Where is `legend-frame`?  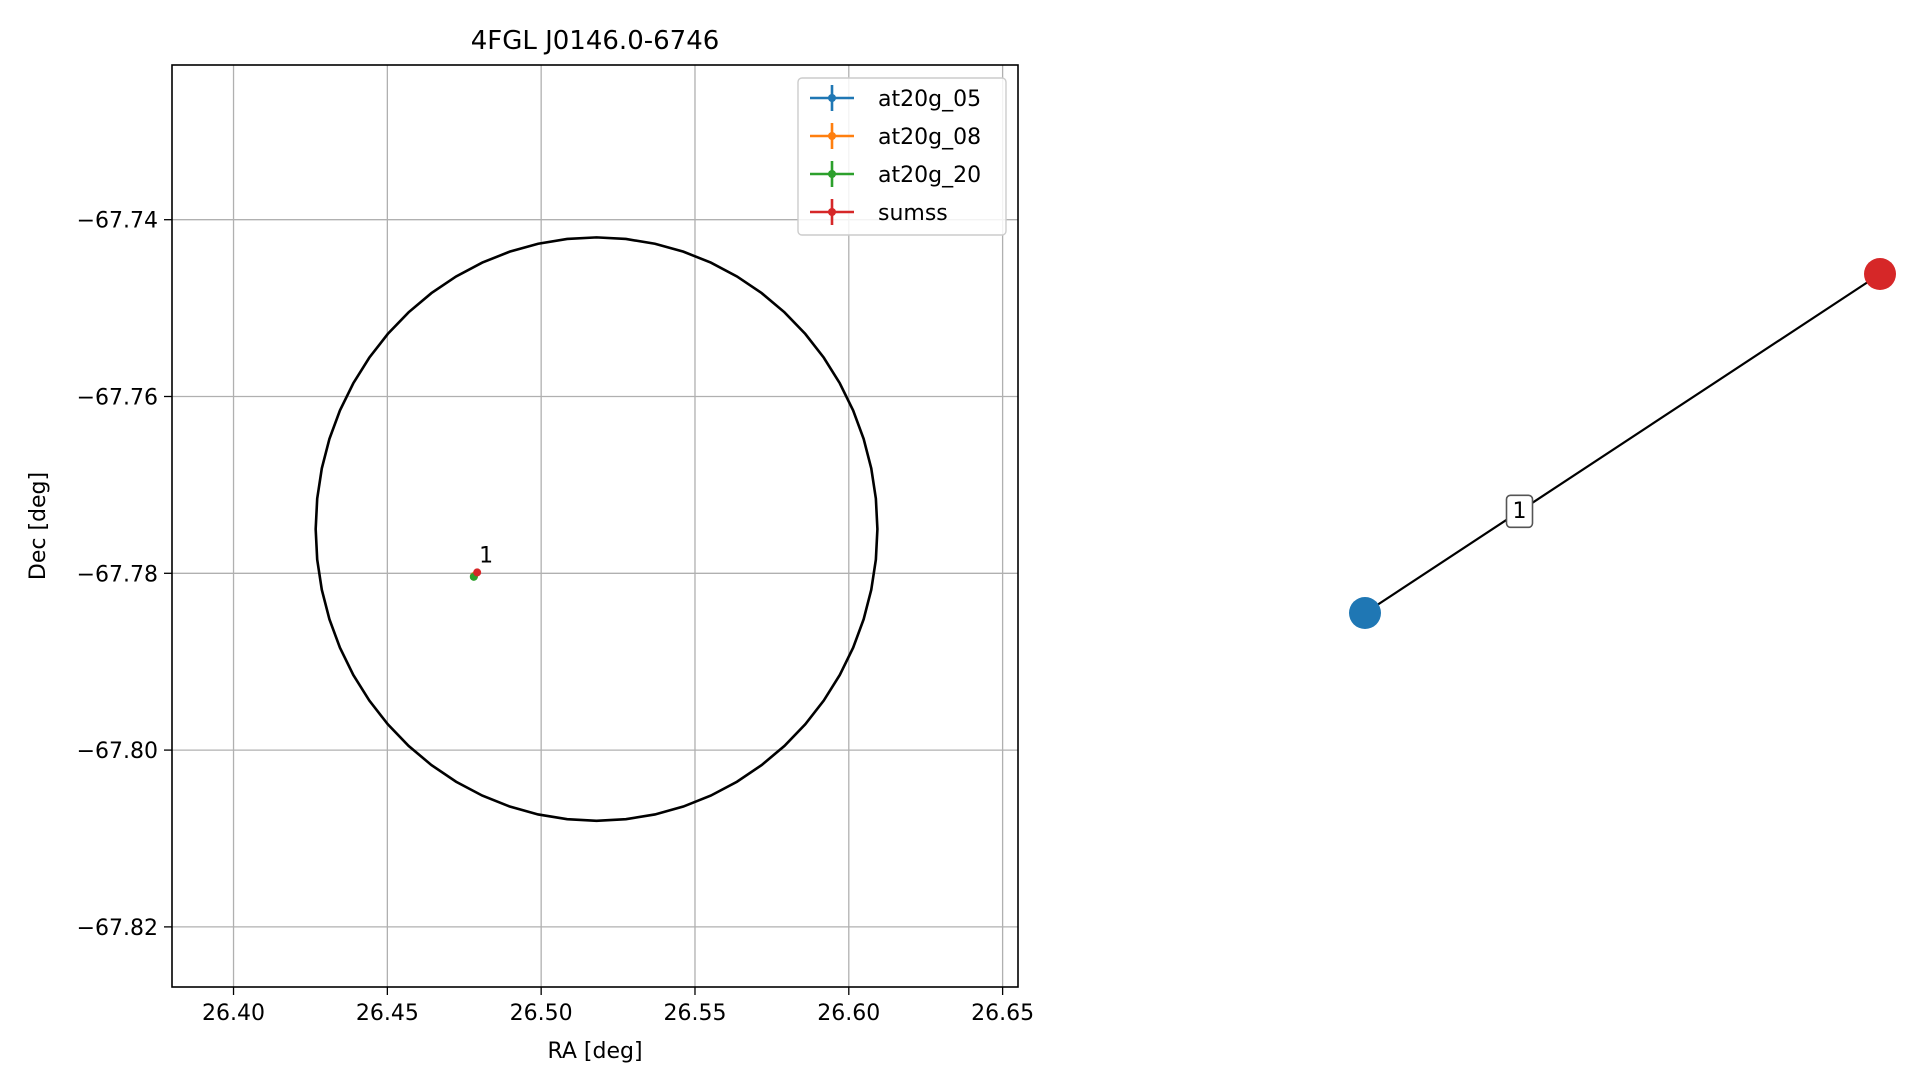
legend-frame is located at coordinates (902, 156).